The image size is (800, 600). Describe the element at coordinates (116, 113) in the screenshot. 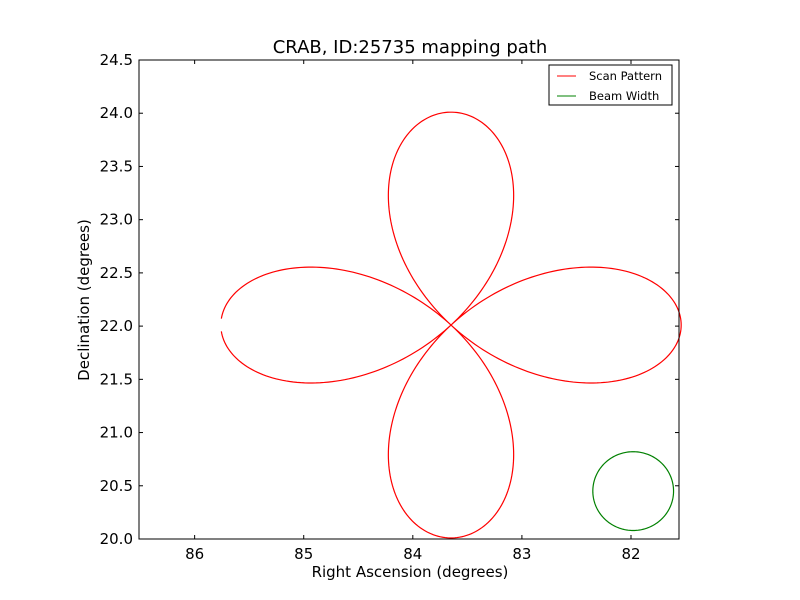

I see `y-tick-label: 24.0` at that location.